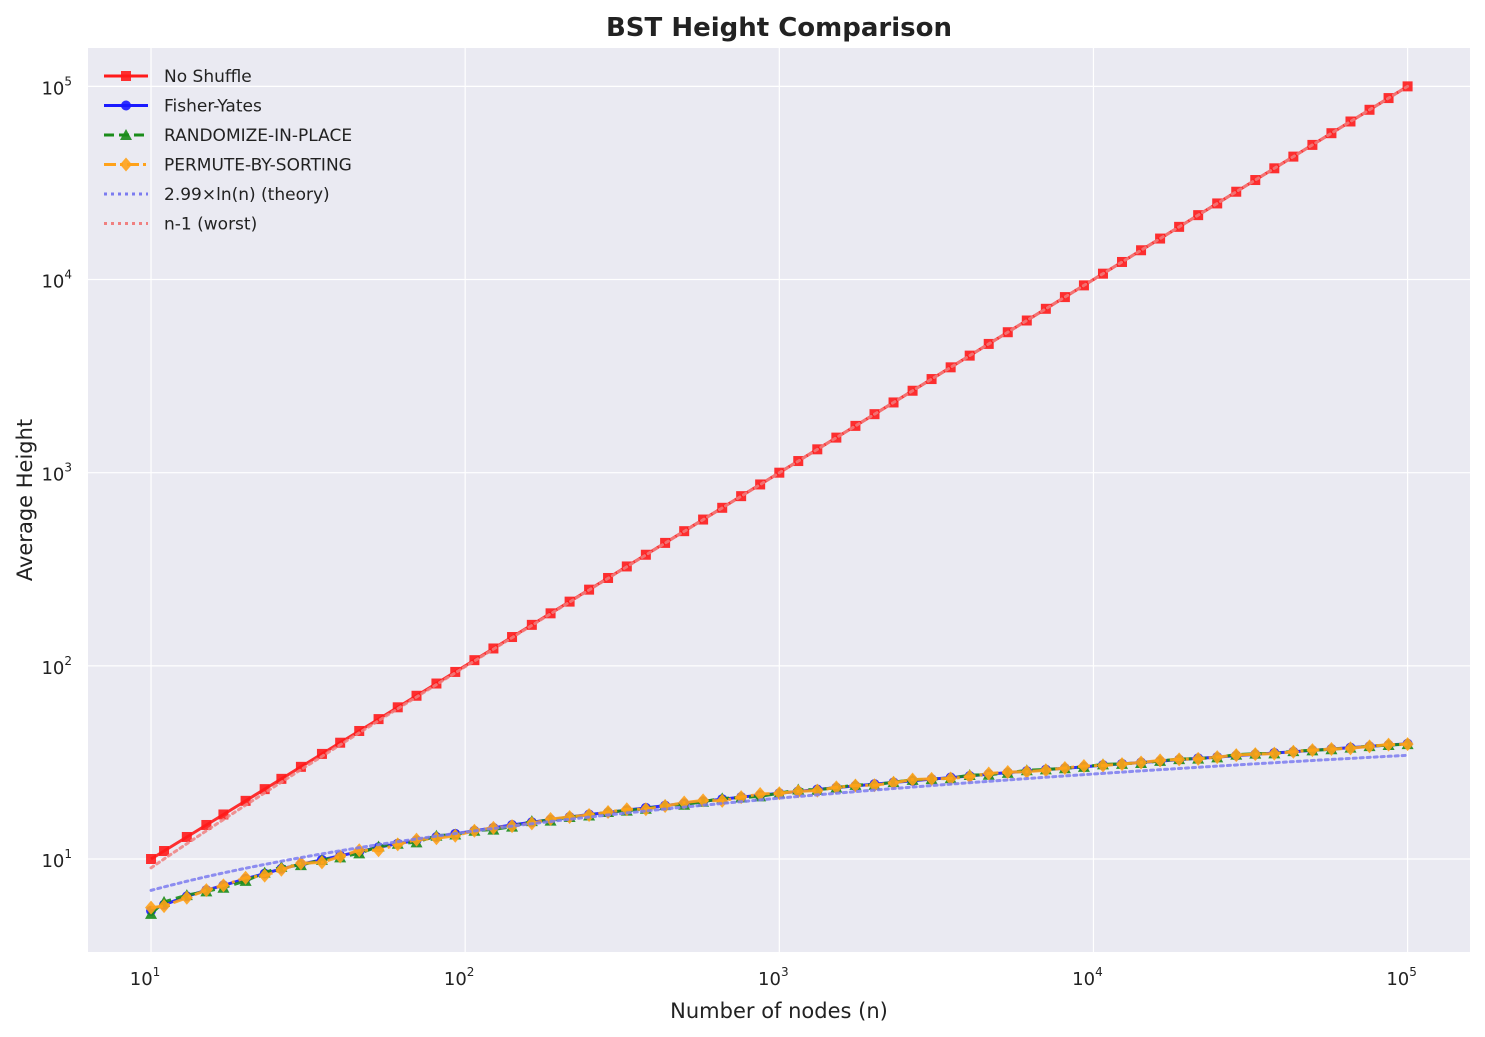  I want to click on y-tick-label: 10¹, so click(56, 859).